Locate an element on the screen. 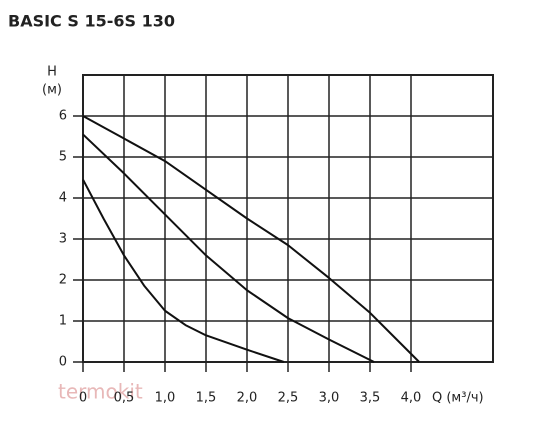  x-tick-label: 2,0 is located at coordinates (247, 398).